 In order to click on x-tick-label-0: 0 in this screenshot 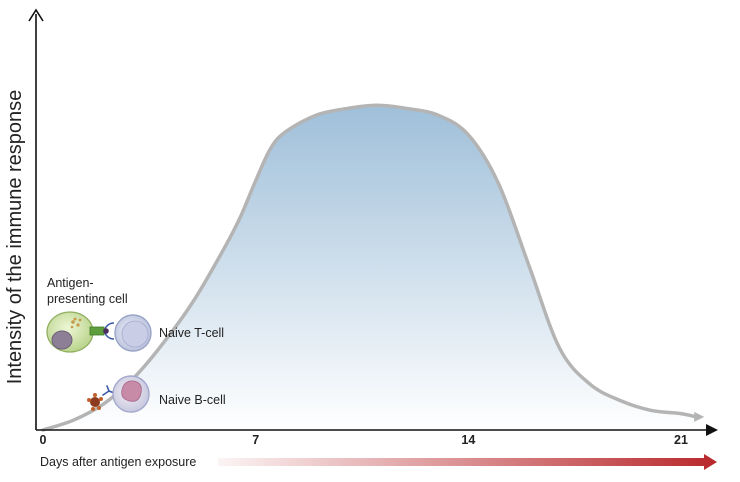, I will do `click(43, 440)`.